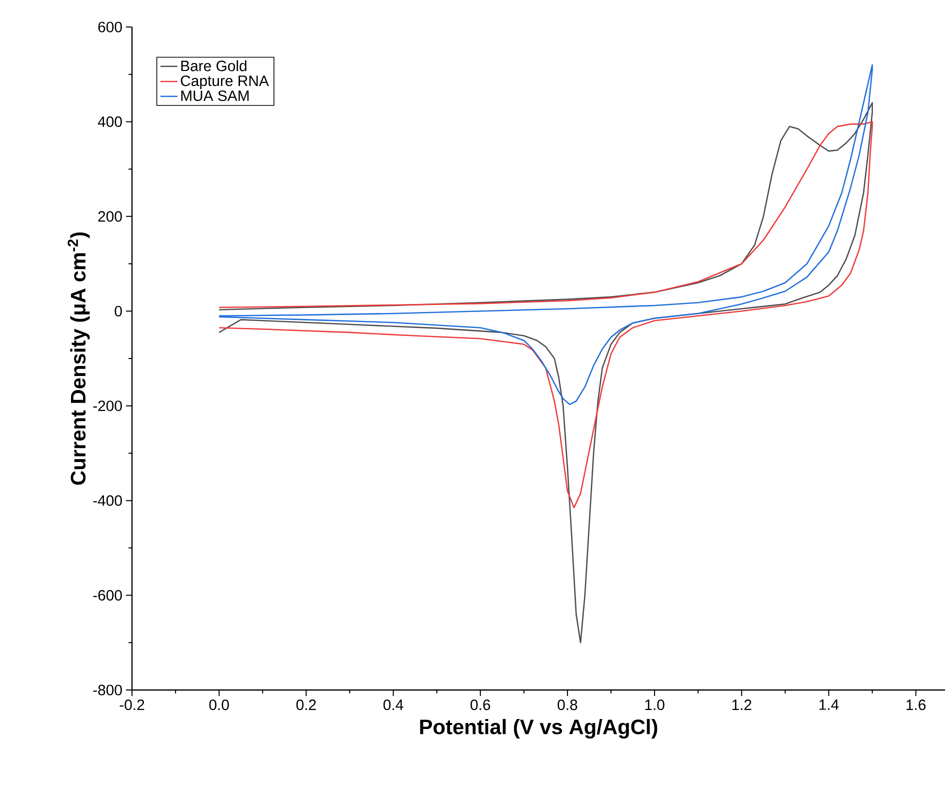 The height and width of the screenshot is (796, 947). What do you see at coordinates (213, 66) in the screenshot?
I see `legend-label: Bare Gold` at bounding box center [213, 66].